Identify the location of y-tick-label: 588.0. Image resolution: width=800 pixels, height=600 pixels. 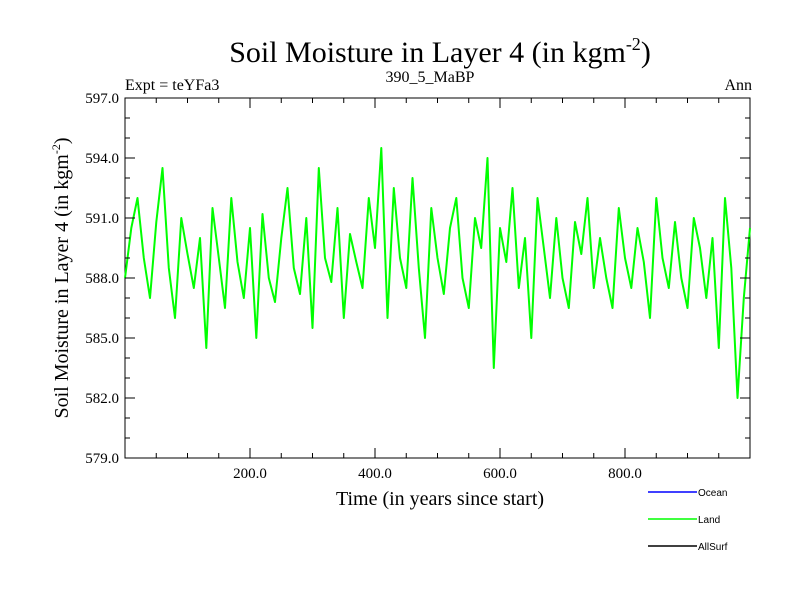
(102, 279).